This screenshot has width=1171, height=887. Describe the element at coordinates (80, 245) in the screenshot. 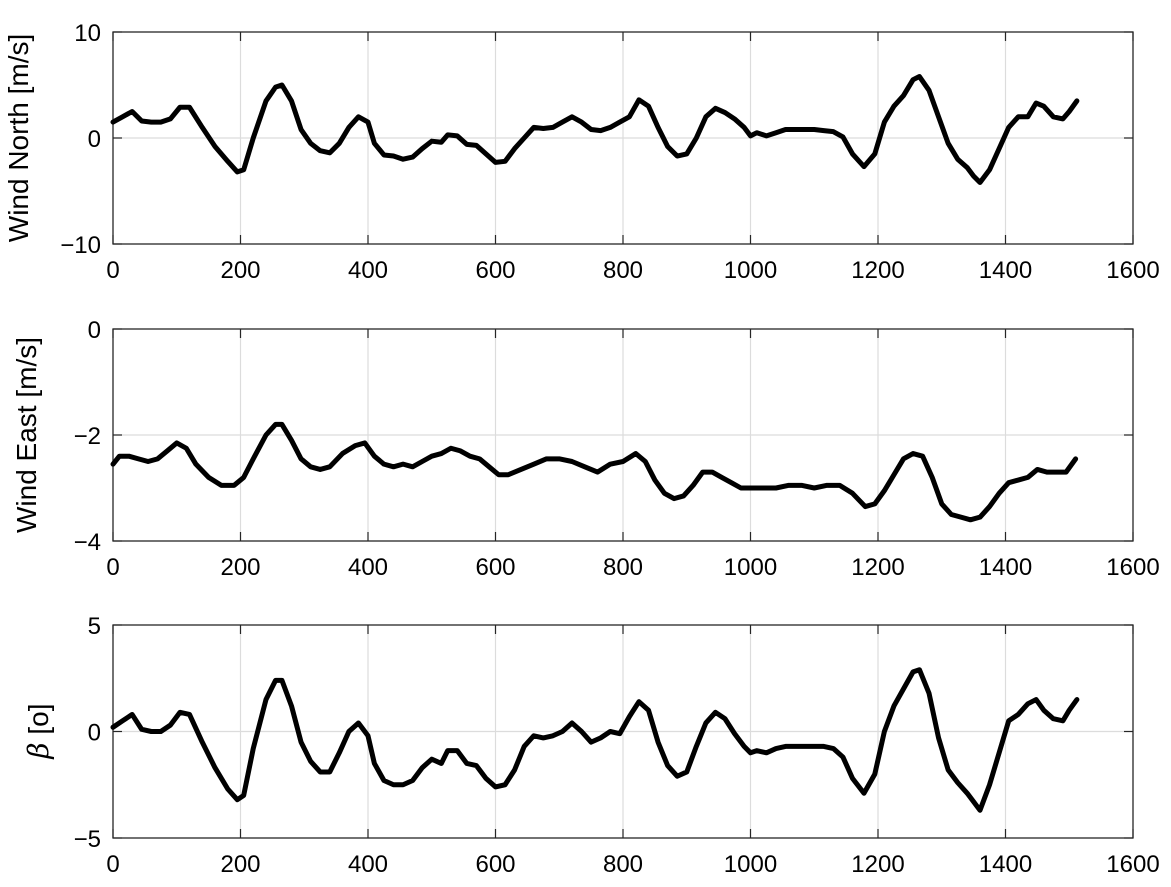

I see `y-tick-label: −10` at that location.